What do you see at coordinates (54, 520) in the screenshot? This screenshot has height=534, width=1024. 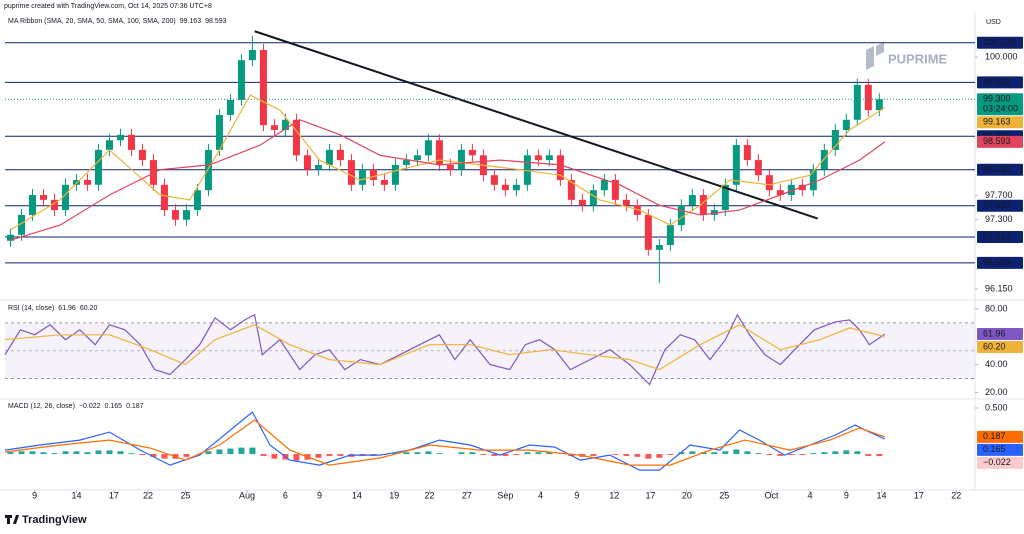 I see `footer-text: TradingView` at bounding box center [54, 520].